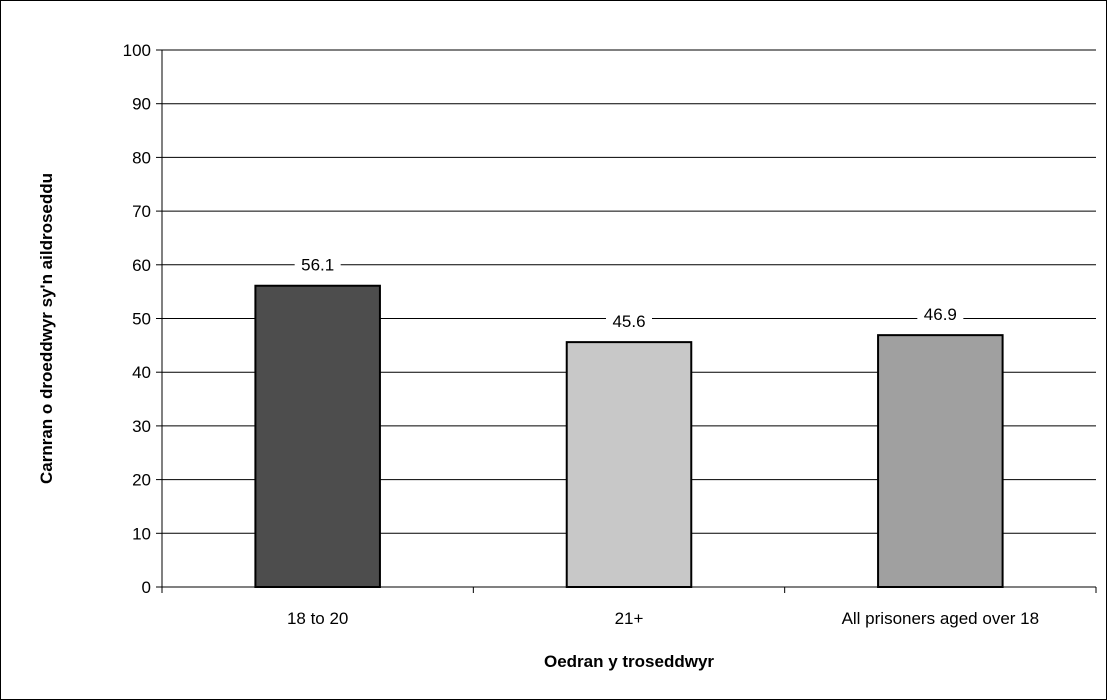  Describe the element at coordinates (141, 533) in the screenshot. I see `y-tick-label: 10` at that location.